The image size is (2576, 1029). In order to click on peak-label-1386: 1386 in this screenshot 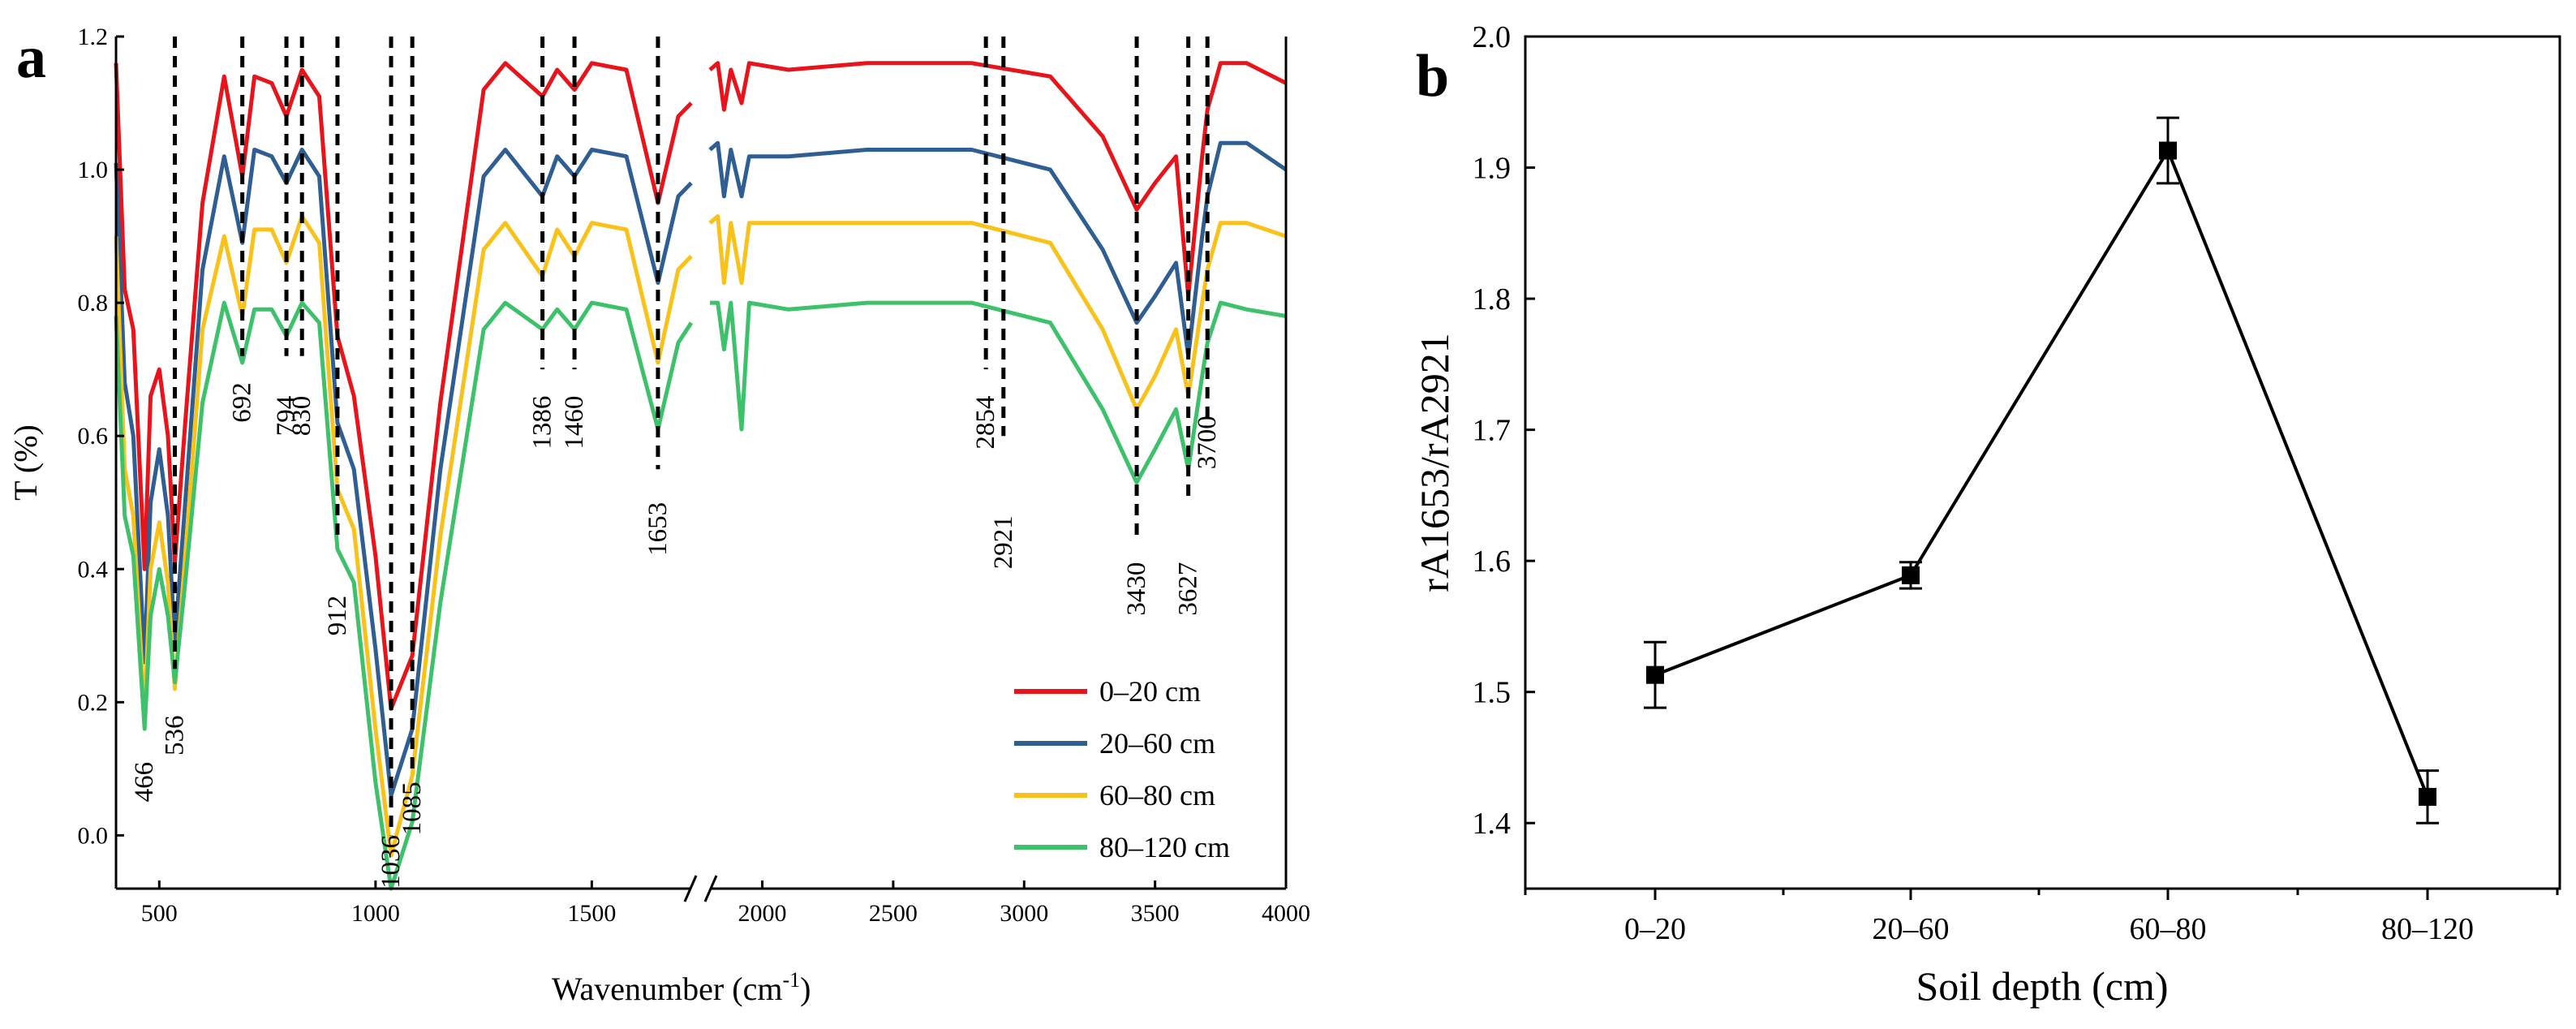, I will do `click(542, 423)`.